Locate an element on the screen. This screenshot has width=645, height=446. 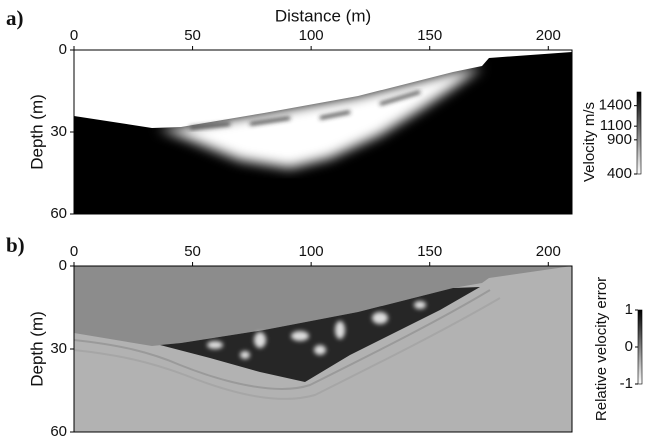
colorbar-tick-label: 0 is located at coordinates (629, 346).